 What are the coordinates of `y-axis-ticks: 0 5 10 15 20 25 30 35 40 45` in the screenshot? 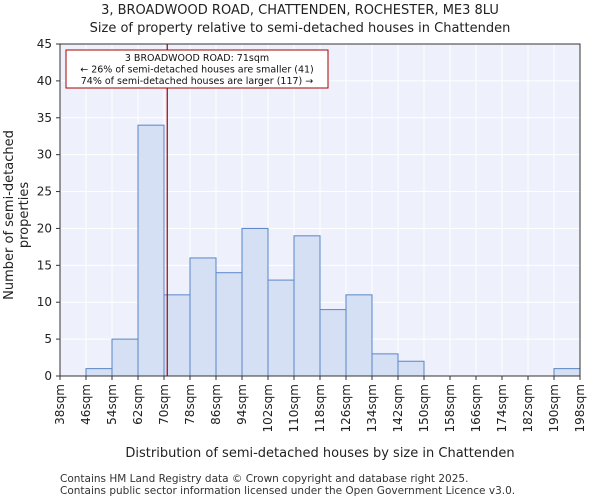 It's located at (48, 210).